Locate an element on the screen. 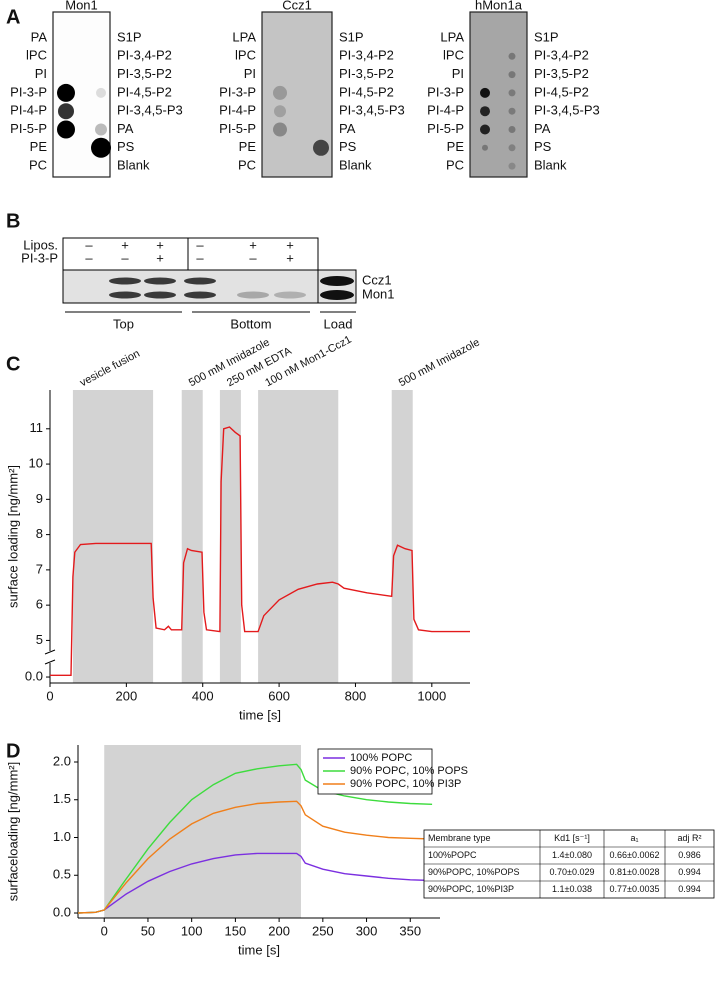 This screenshot has height=990, width=718. y-tick-label: 2.0 is located at coordinates (62, 760).